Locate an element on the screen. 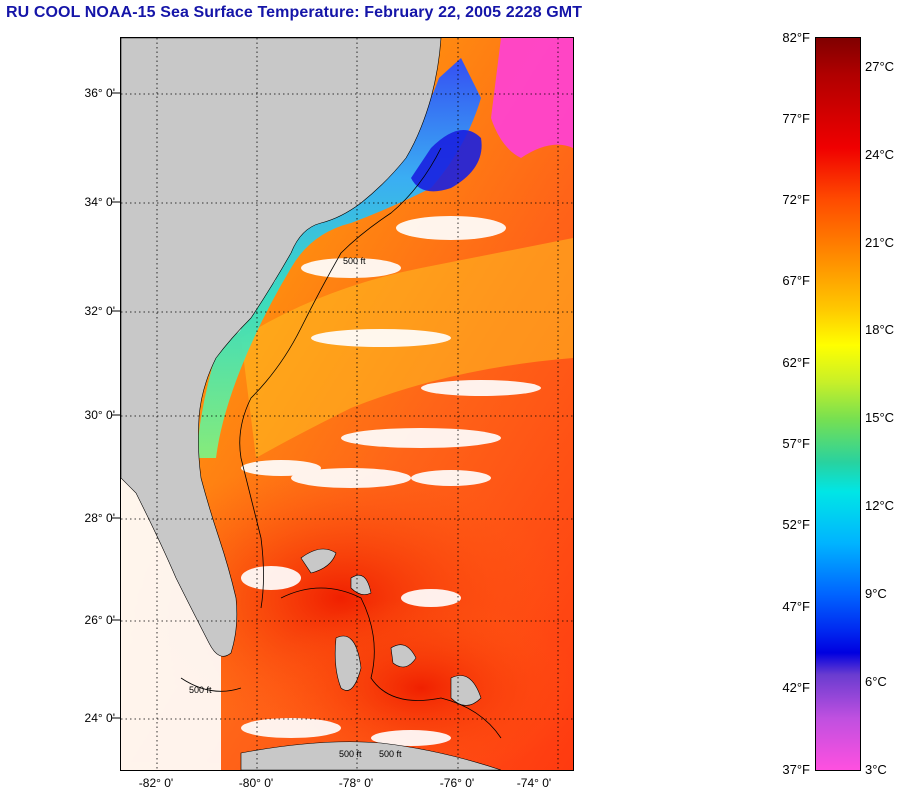 This screenshot has width=905, height=793. colorbar-fahrenheit-label: 62°F is located at coordinates (796, 362).